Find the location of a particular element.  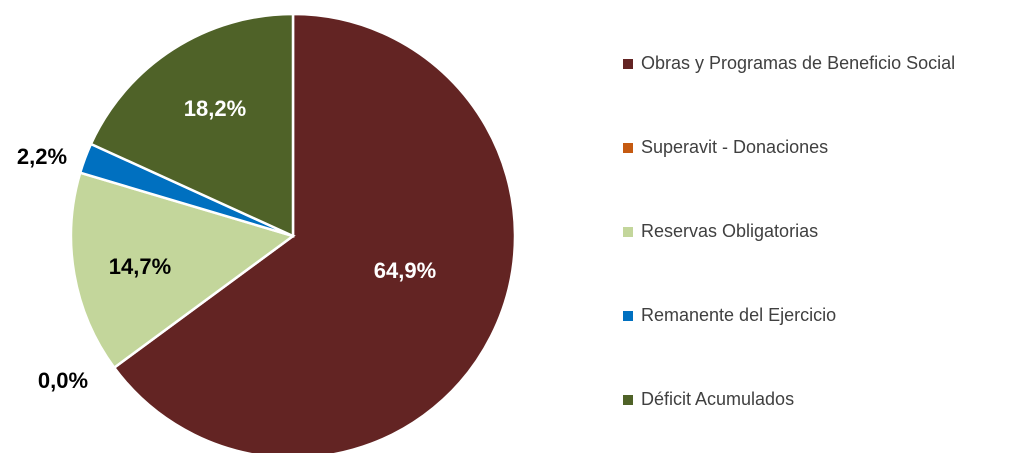

legend-label: Déficit Acumulados is located at coordinates (717, 399).